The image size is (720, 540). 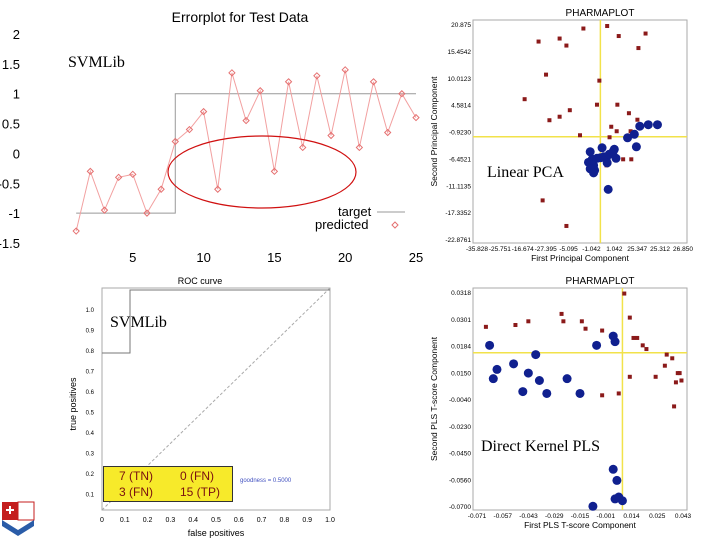 I want to click on roc-xtick: 0, so click(x=102, y=520).